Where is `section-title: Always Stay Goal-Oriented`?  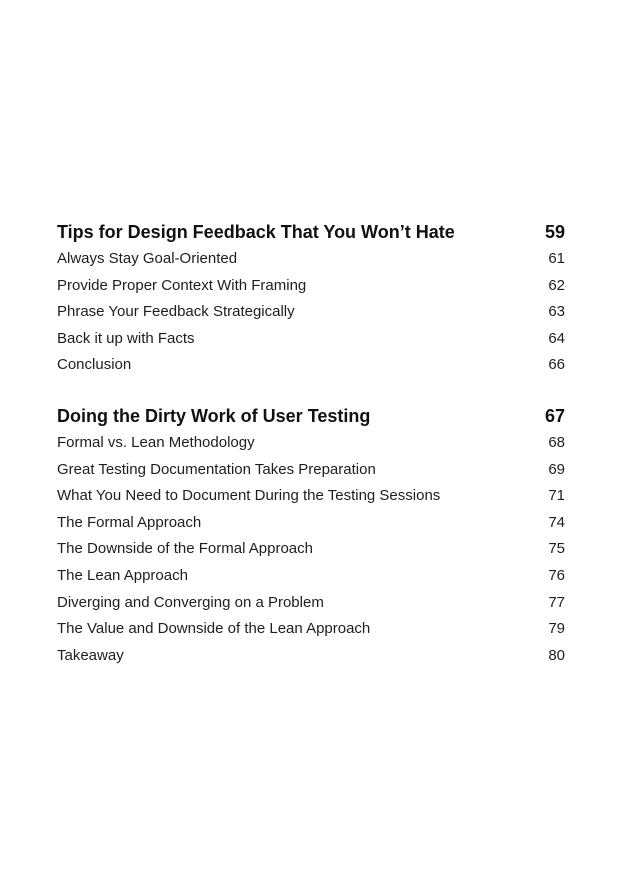
section-title: Always Stay Goal-Oriented is located at coordinates (147, 258).